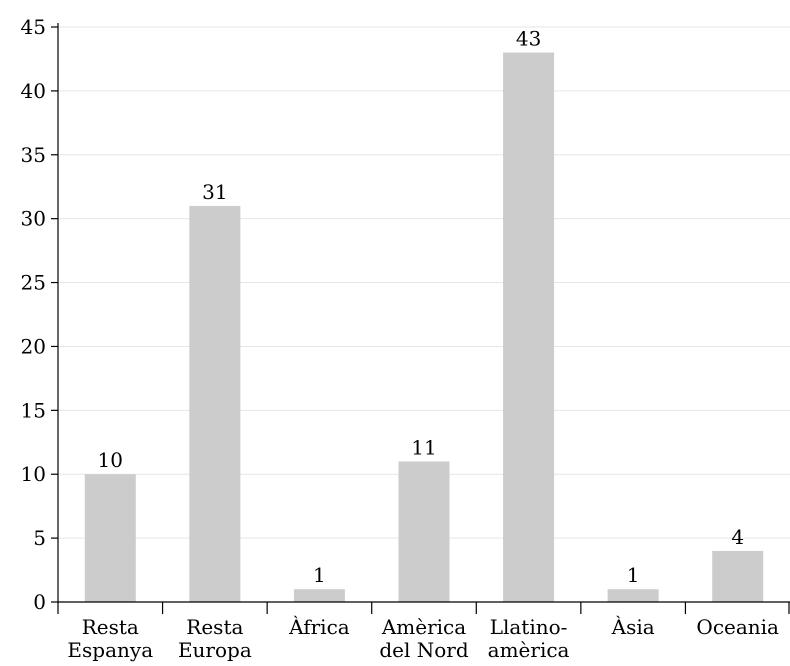 Image resolution: width=790 pixels, height=666 pixels. Describe the element at coordinates (33, 474) in the screenshot. I see `y-tick-label: 10` at that location.